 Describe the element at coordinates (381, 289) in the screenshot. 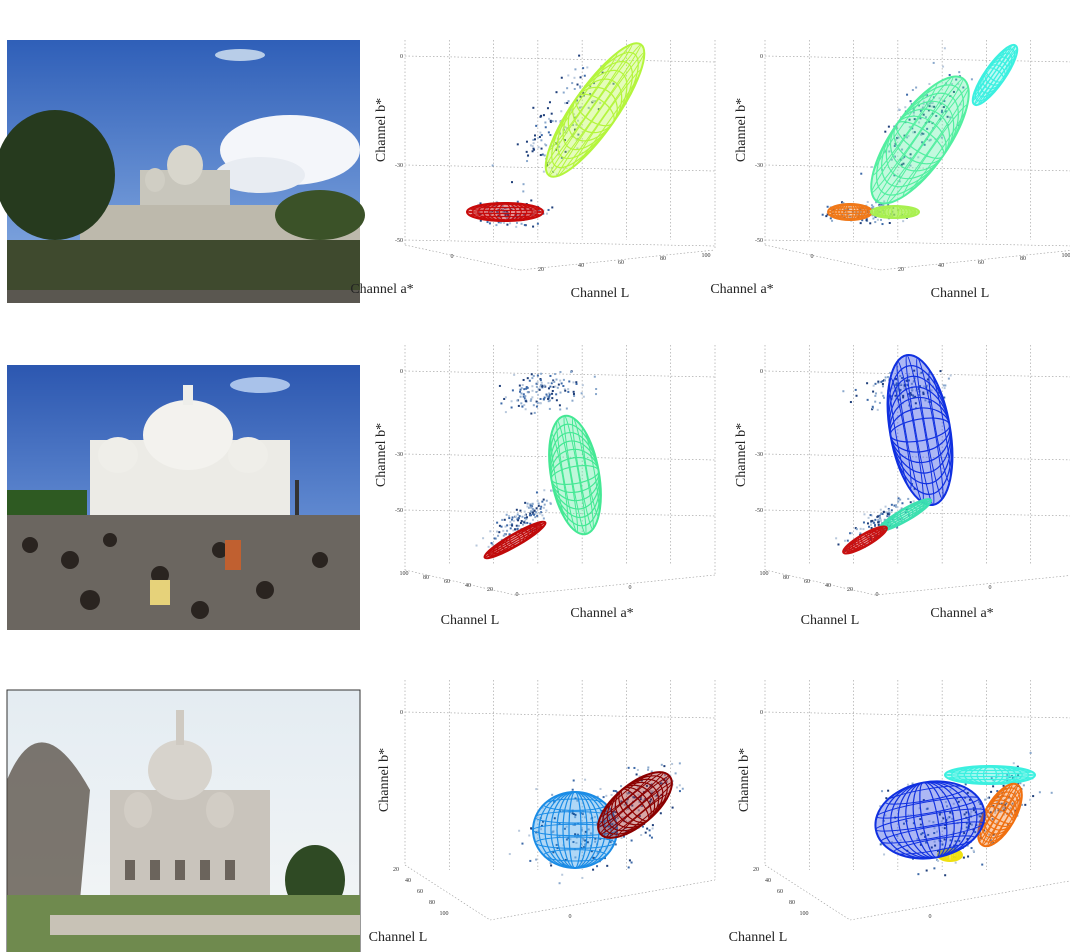

I see `axis-label: Channel a*` at that location.